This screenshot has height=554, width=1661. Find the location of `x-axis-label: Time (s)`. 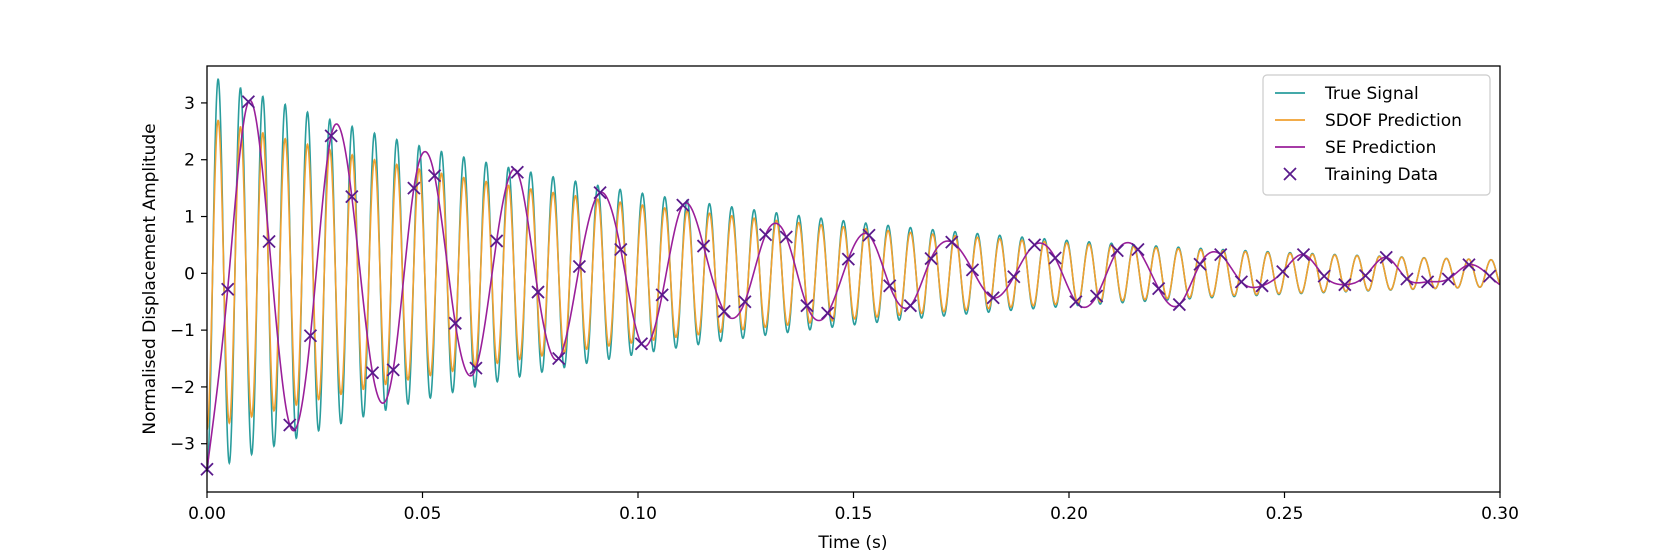

x-axis-label: Time (s) is located at coordinates (852, 543).